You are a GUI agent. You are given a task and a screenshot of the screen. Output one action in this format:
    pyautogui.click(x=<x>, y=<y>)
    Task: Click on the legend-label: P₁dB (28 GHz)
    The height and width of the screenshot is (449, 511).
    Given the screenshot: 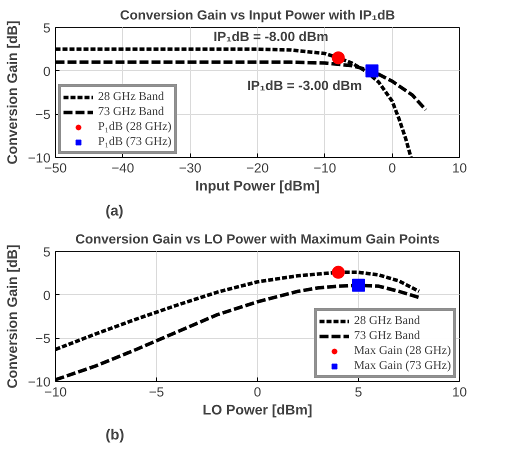 What is the action you would take?
    pyautogui.click(x=135, y=126)
    